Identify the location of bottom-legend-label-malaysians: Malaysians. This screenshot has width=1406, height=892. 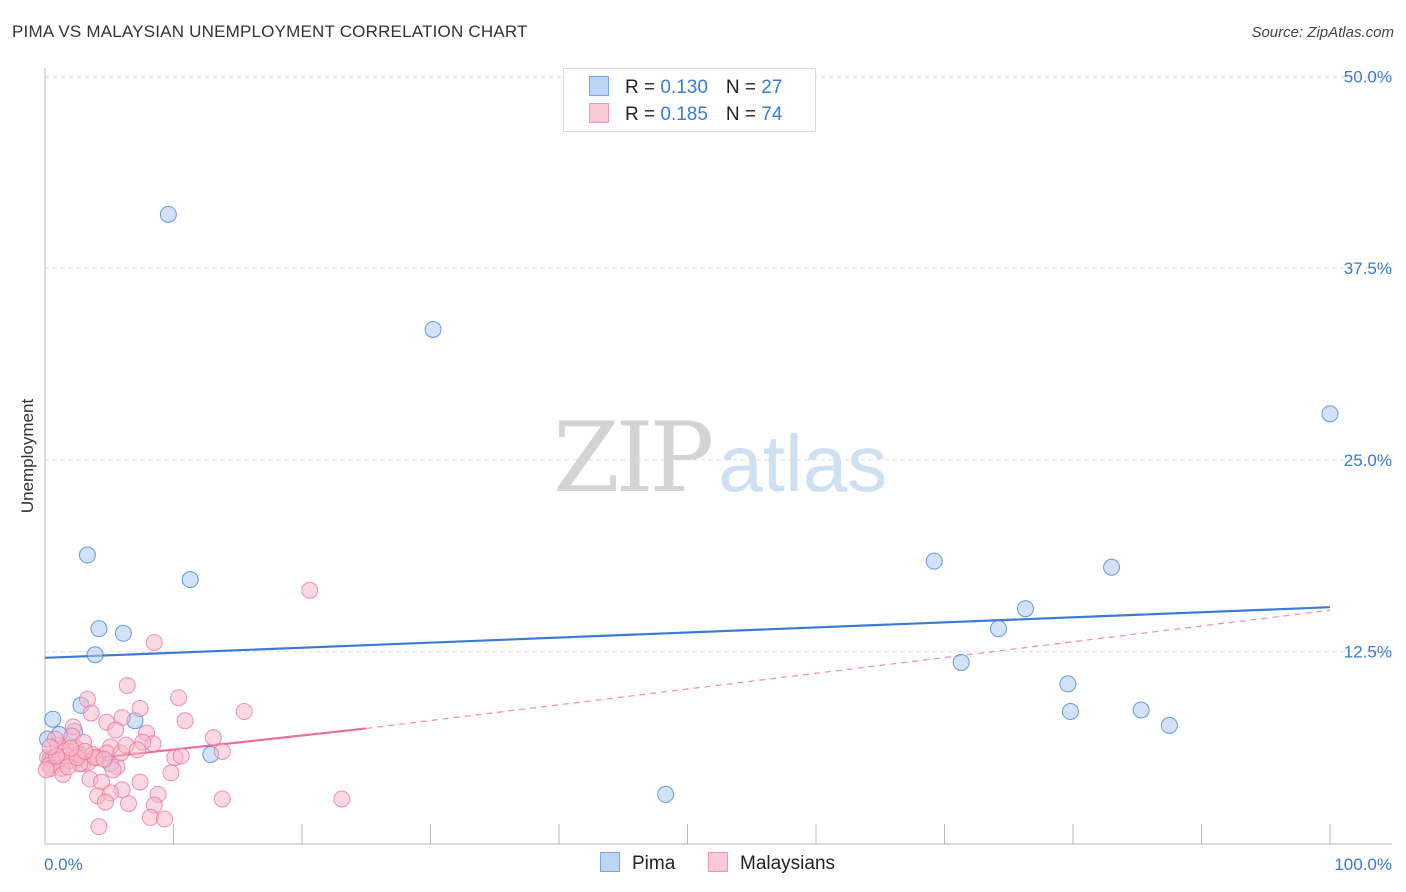
(788, 863).